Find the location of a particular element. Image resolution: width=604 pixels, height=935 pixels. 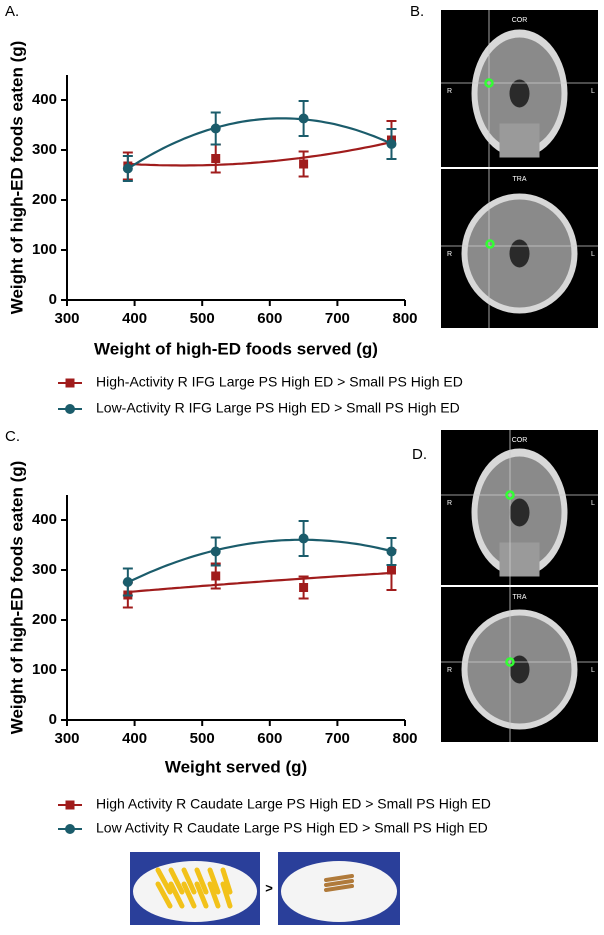

x-axis-title: Weight of high-ED foods served (g) is located at coordinates (236, 348).